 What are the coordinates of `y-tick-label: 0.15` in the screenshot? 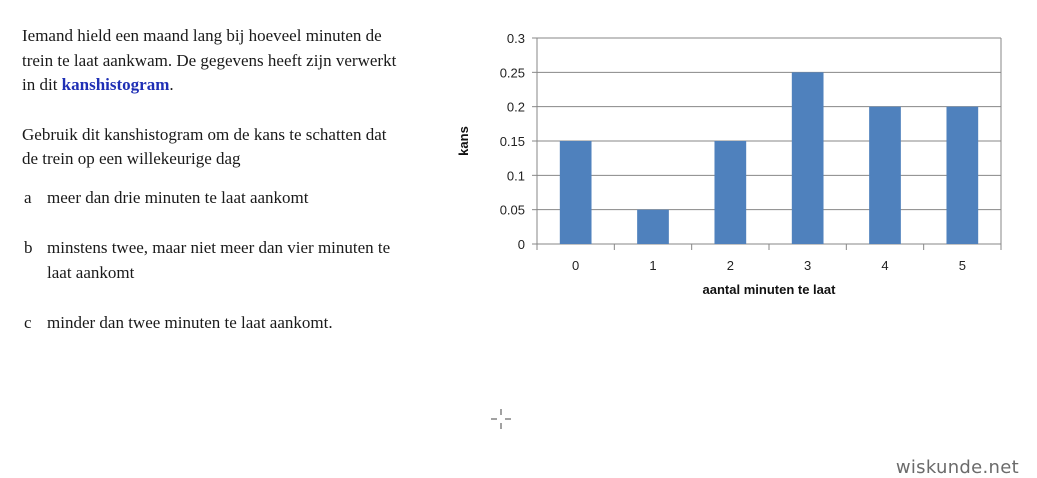 It's located at (512, 141).